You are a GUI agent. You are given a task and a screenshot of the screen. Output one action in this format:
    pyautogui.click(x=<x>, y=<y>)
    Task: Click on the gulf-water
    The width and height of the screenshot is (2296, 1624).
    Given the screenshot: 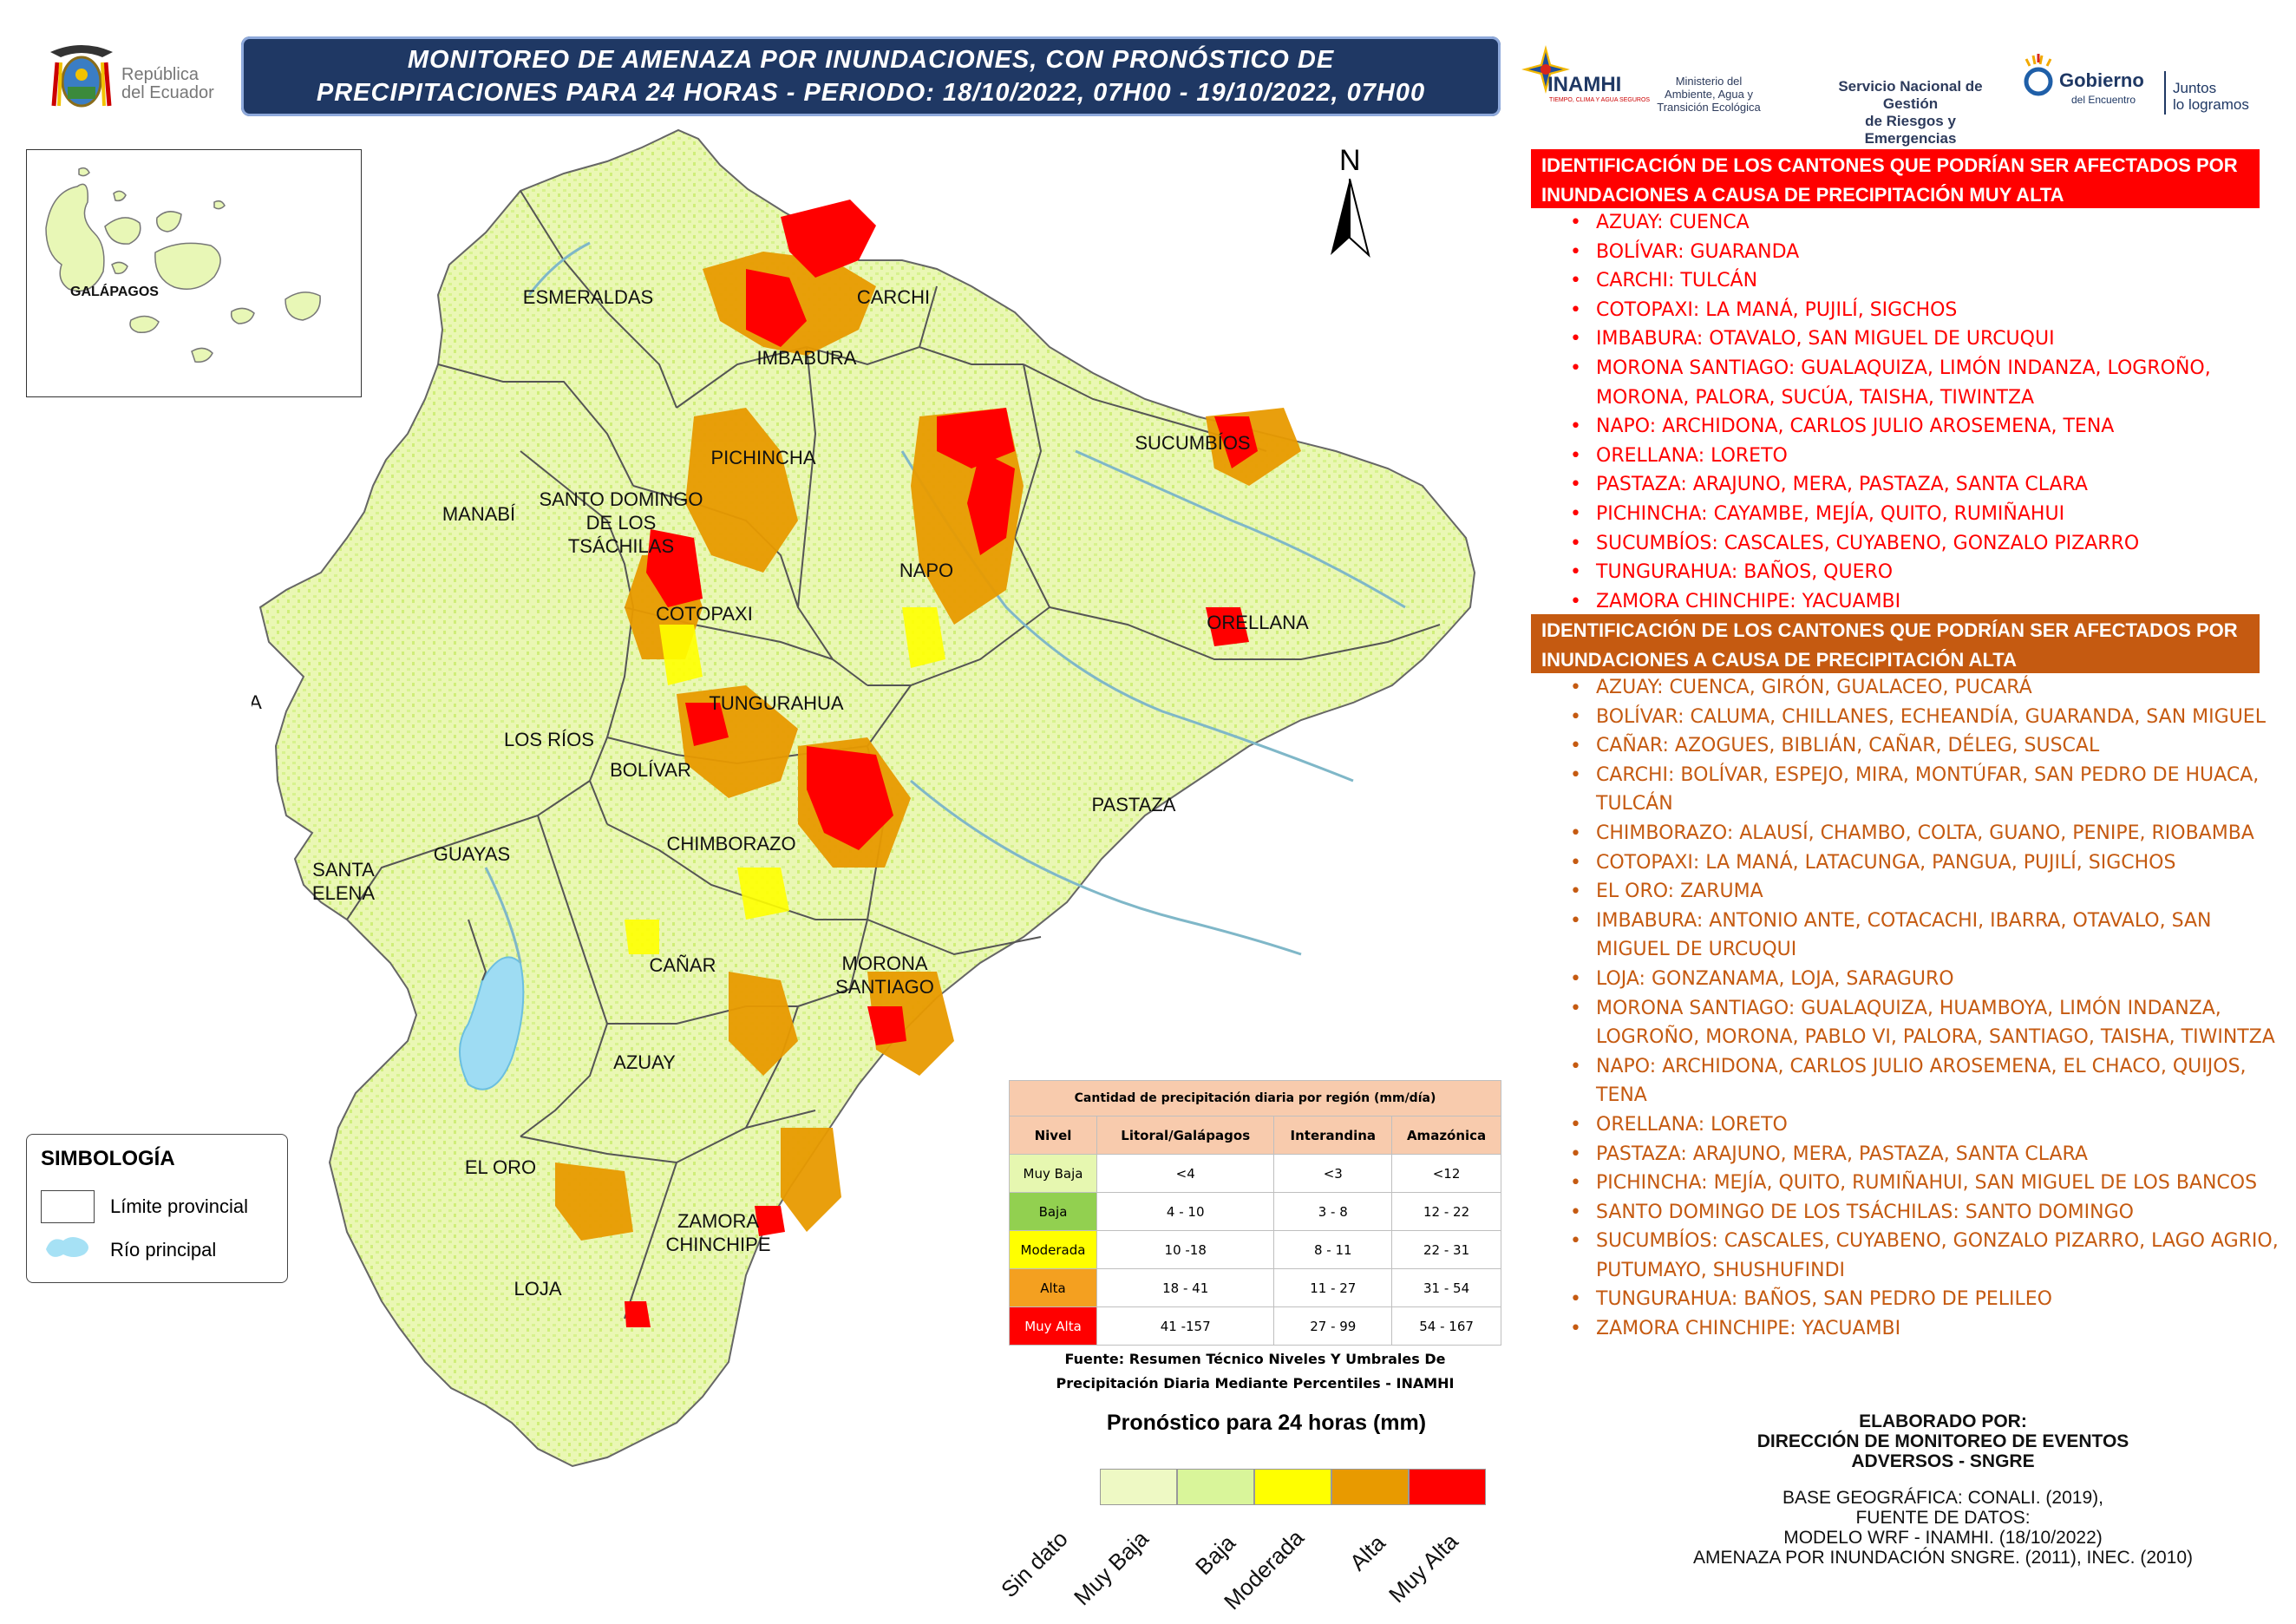 What is the action you would take?
    pyautogui.click(x=492, y=1023)
    